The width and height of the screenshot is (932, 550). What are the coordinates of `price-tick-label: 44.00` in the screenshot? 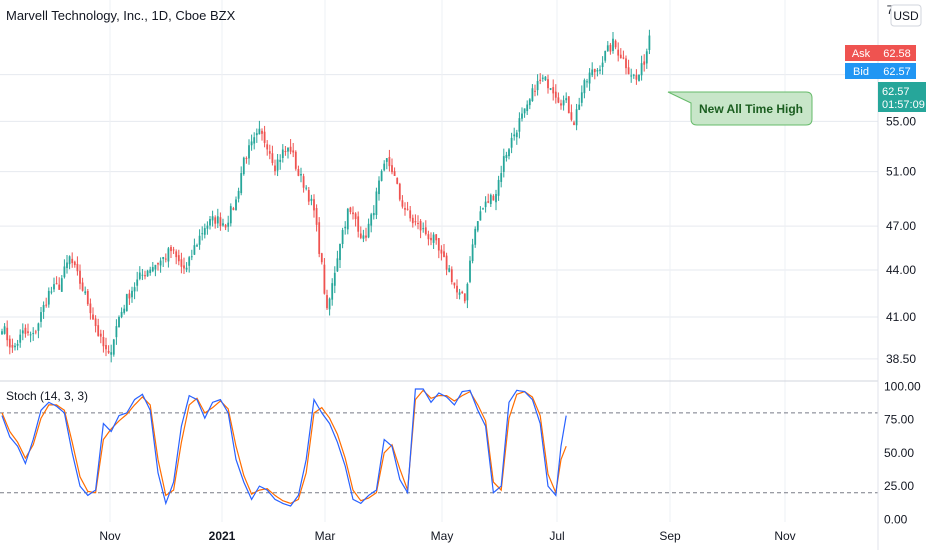 It's located at (901, 270).